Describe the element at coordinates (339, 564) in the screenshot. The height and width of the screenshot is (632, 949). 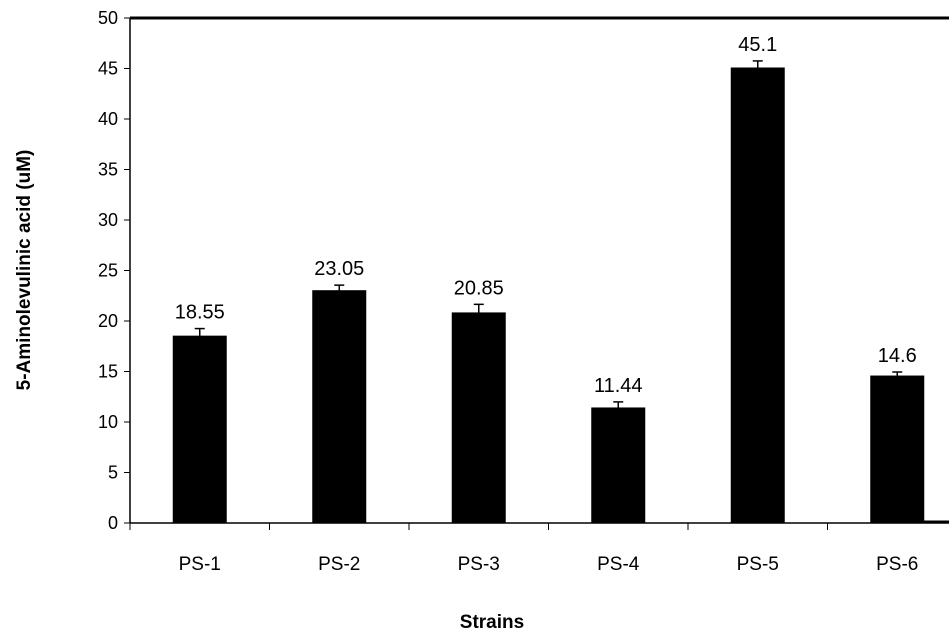
I see `x-tick-label: PS-2` at that location.